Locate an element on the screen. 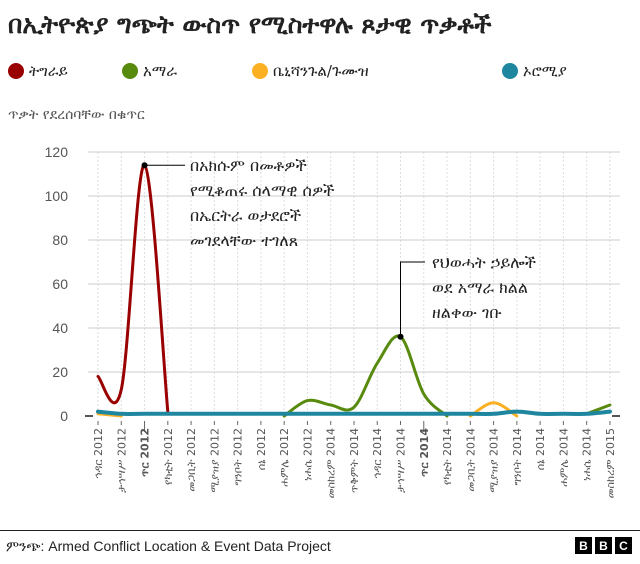 This screenshot has height=564, width=640. x-tick-label: ሐምሌ 2012 is located at coordinates (284, 457).